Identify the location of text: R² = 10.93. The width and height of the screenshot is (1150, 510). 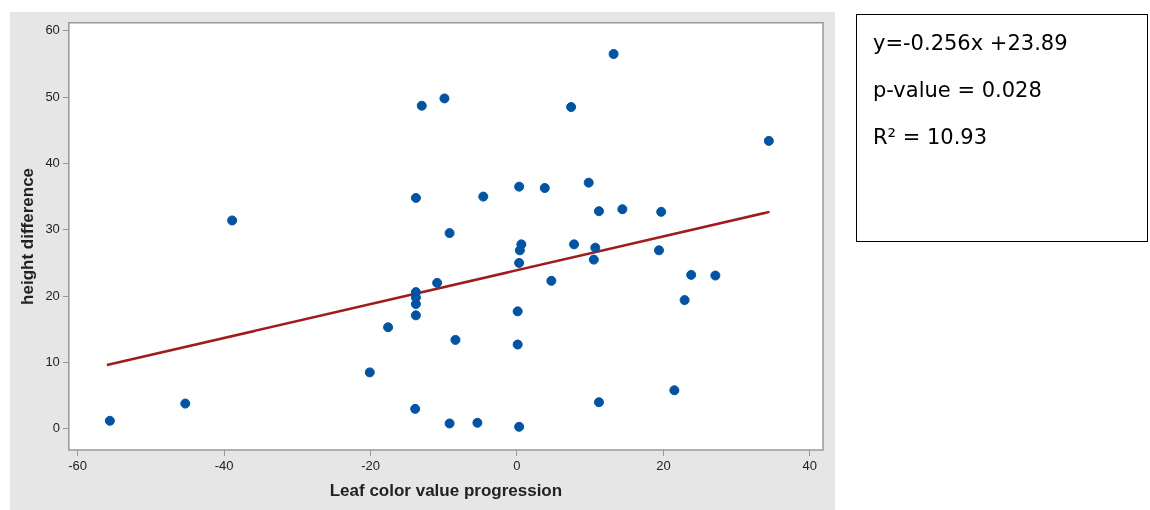
(931, 137).